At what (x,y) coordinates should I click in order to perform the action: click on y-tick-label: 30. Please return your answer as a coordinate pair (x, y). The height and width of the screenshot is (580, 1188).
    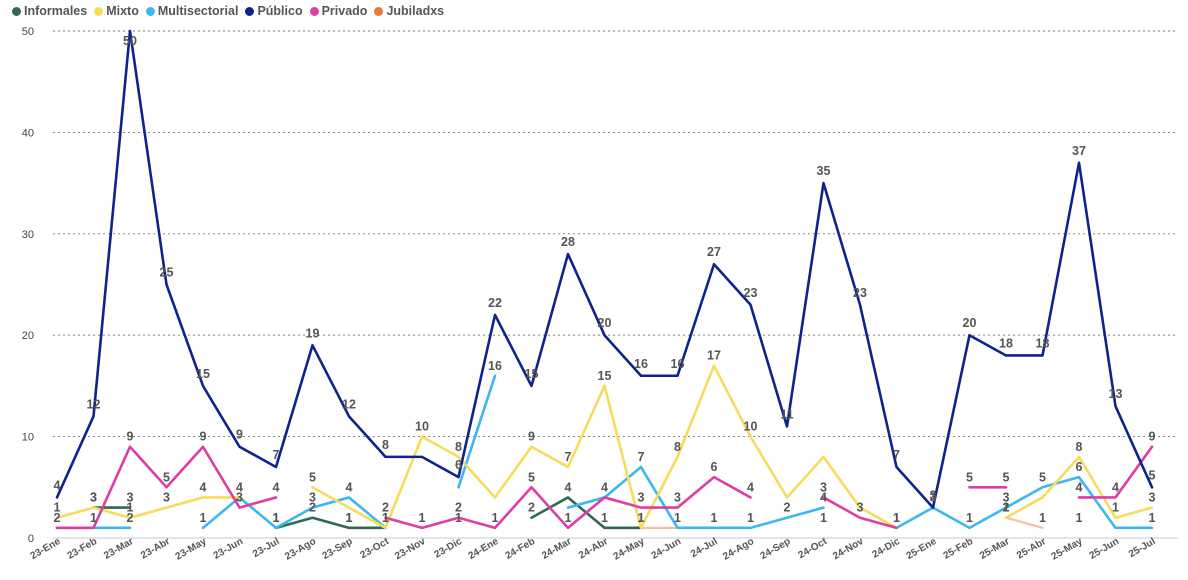
    Looking at the image, I should click on (28, 235).